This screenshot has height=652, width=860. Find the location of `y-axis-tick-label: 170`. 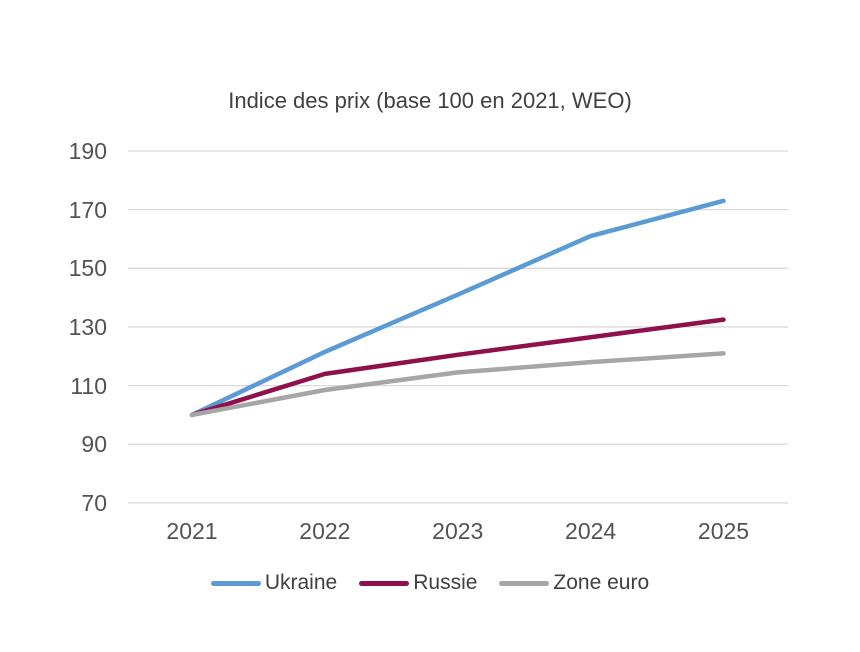

y-axis-tick-label: 170 is located at coordinates (87, 209).